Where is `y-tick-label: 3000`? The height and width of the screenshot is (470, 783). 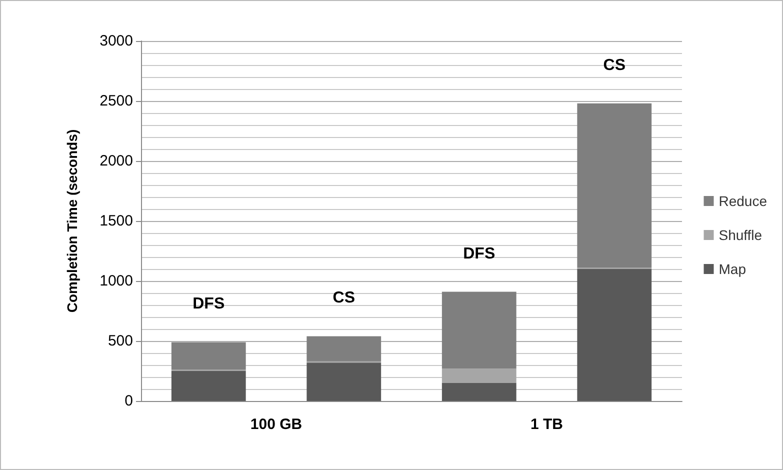 y-tick-label: 3000 is located at coordinates (116, 41).